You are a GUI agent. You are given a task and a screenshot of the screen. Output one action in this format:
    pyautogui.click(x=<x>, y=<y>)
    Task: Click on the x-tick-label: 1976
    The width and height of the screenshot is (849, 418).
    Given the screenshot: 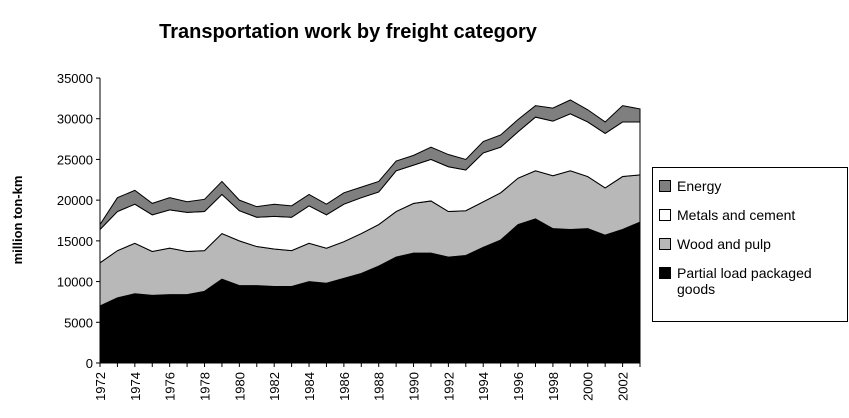 What is the action you would take?
    pyautogui.click(x=170, y=386)
    